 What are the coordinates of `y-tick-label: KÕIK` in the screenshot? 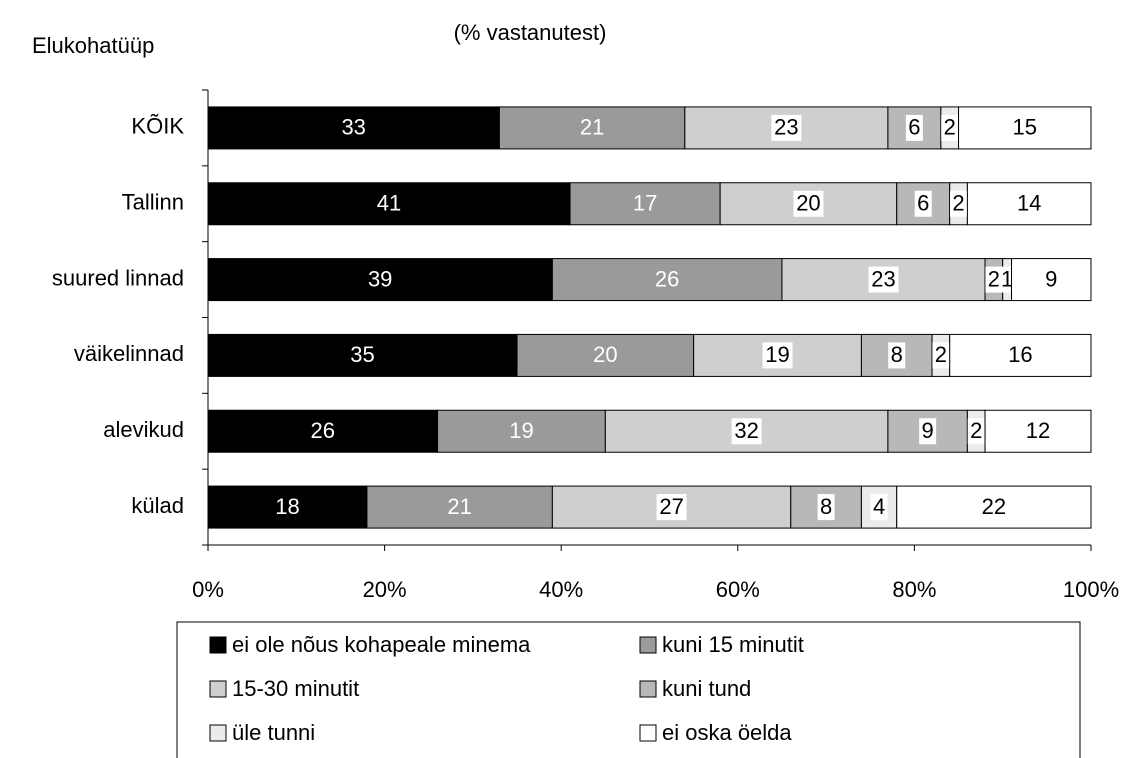 It's located at (157, 126).